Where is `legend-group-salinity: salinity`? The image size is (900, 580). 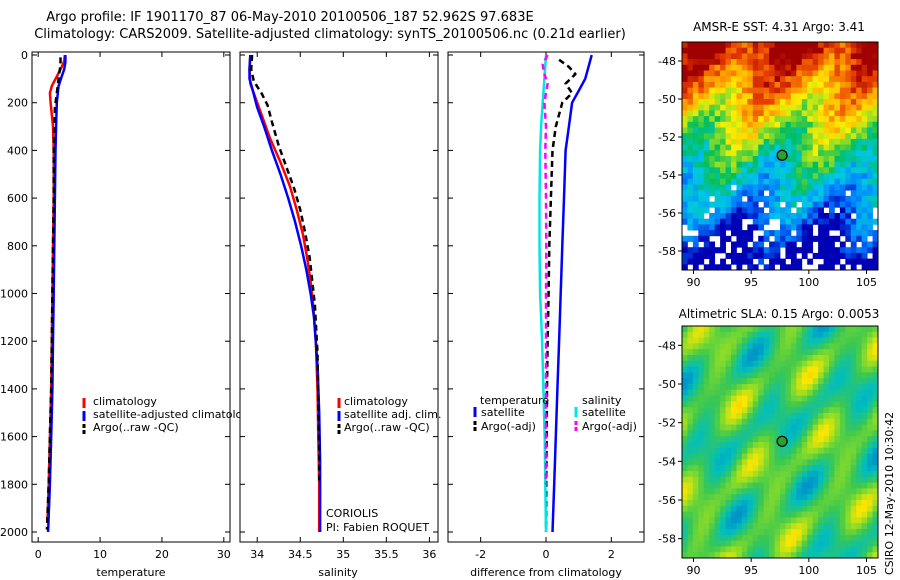
legend-group-salinity: salinity is located at coordinates (602, 400).